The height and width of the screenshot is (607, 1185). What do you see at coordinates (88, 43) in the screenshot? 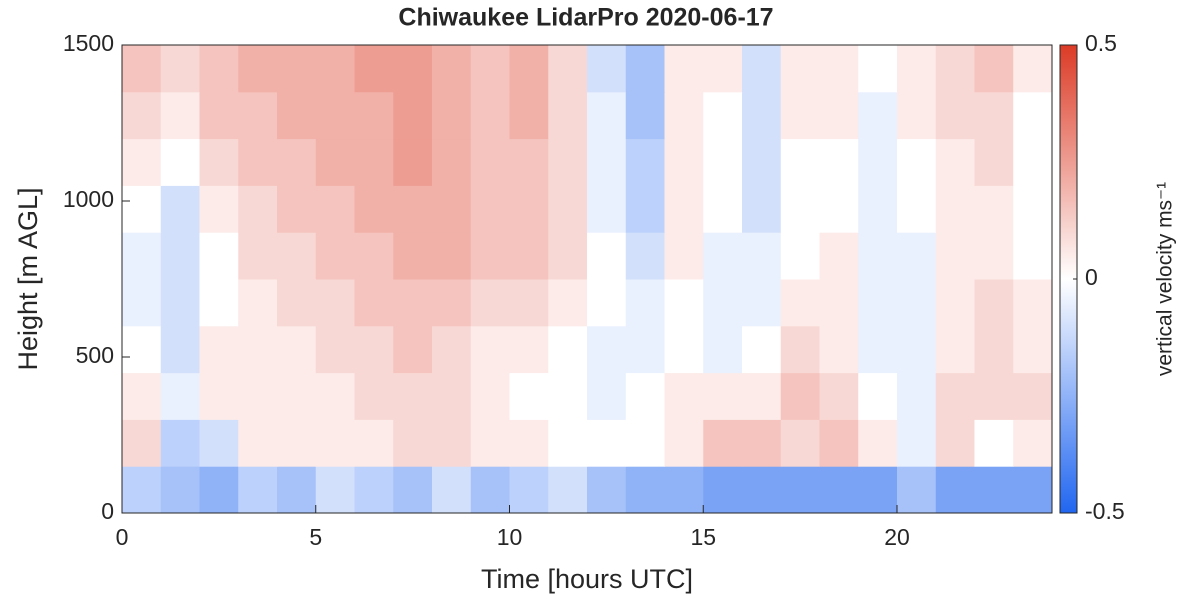
I see `y-tick-label: 1500` at bounding box center [88, 43].